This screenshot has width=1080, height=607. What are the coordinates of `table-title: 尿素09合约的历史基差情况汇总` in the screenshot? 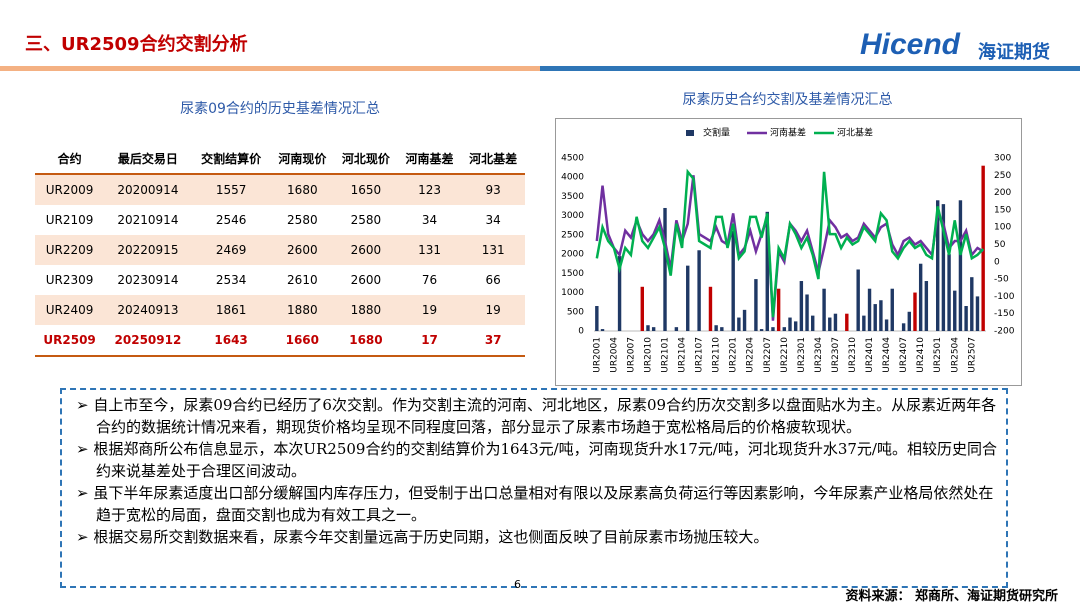 It's located at (280, 109).